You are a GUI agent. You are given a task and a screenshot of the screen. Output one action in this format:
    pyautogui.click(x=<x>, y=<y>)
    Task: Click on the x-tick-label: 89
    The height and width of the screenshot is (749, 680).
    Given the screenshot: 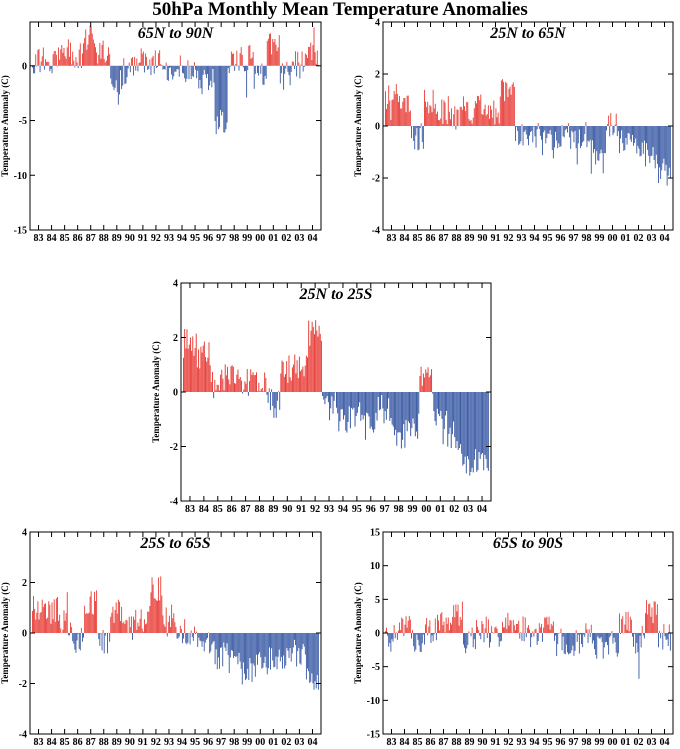 What is the action you would take?
    pyautogui.click(x=117, y=238)
    